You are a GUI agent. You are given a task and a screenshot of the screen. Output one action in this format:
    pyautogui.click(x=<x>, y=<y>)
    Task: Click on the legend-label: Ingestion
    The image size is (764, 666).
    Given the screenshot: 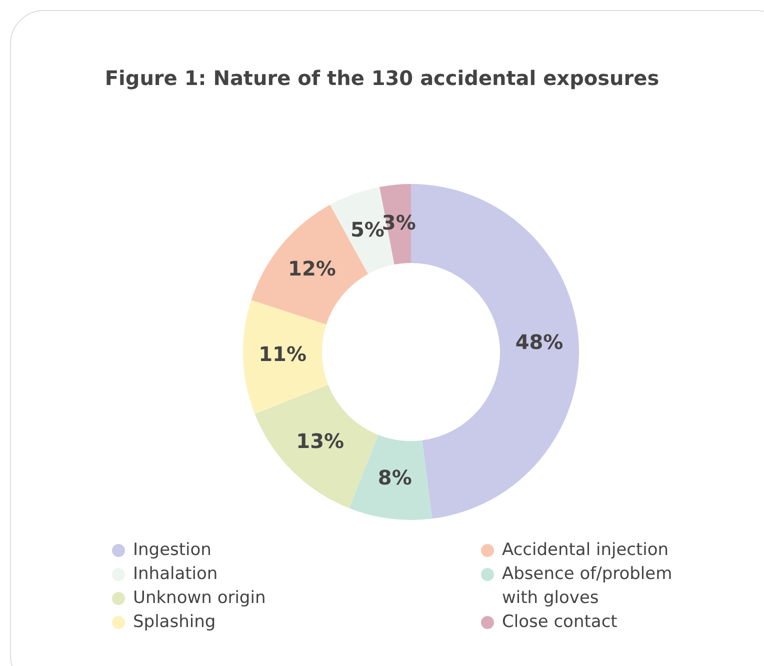 What is the action you would take?
    pyautogui.click(x=172, y=550)
    